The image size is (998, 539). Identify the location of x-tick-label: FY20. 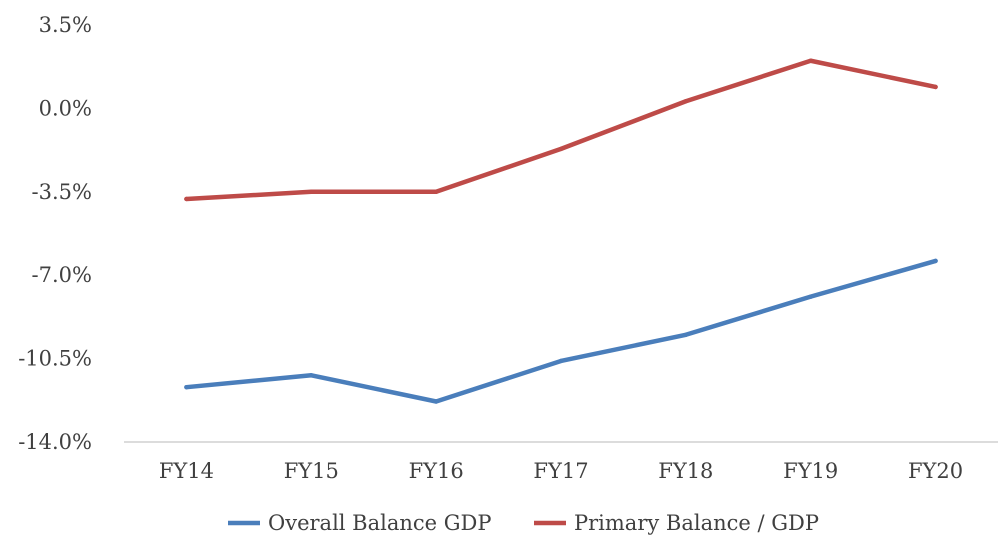
(935, 471).